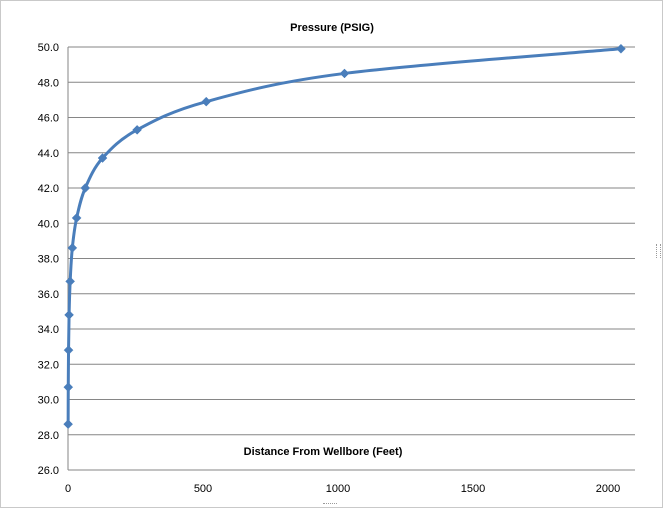  I want to click on chart-title: Pressure (PSIG), so click(332, 28).